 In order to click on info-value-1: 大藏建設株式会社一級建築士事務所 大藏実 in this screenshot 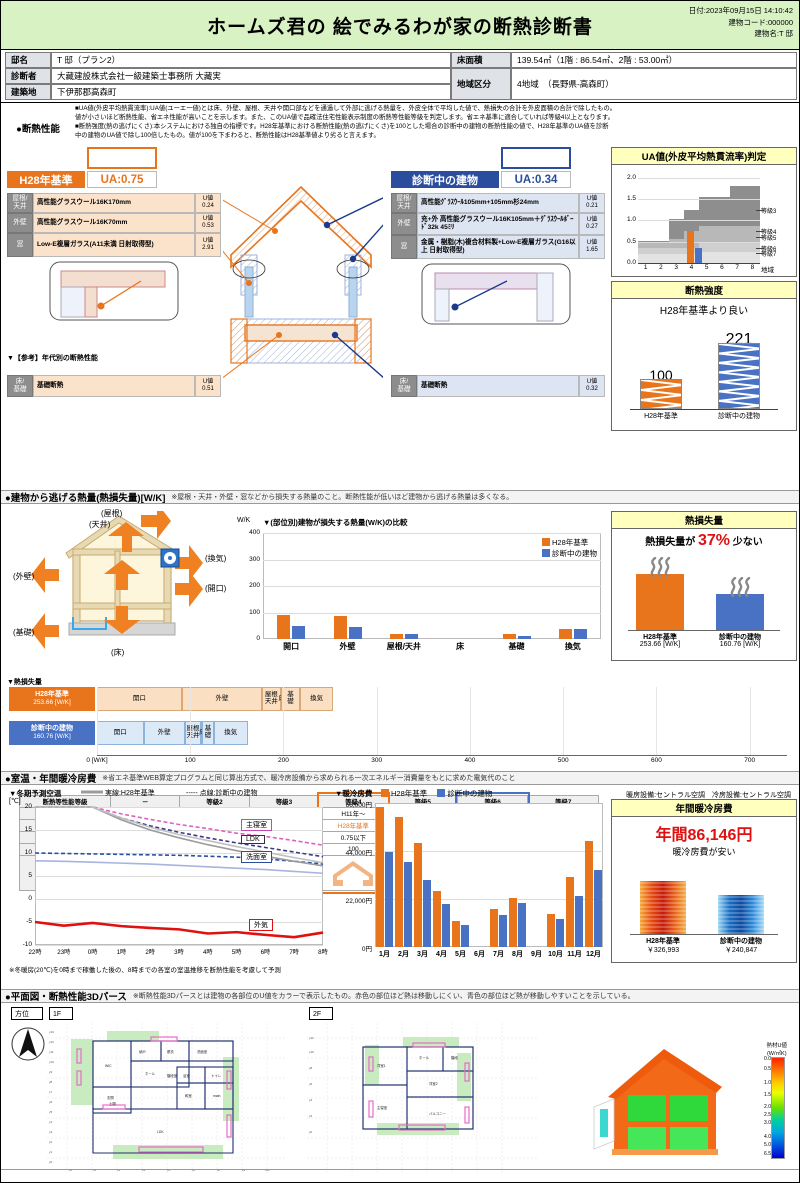, I will do `click(251, 76)`.